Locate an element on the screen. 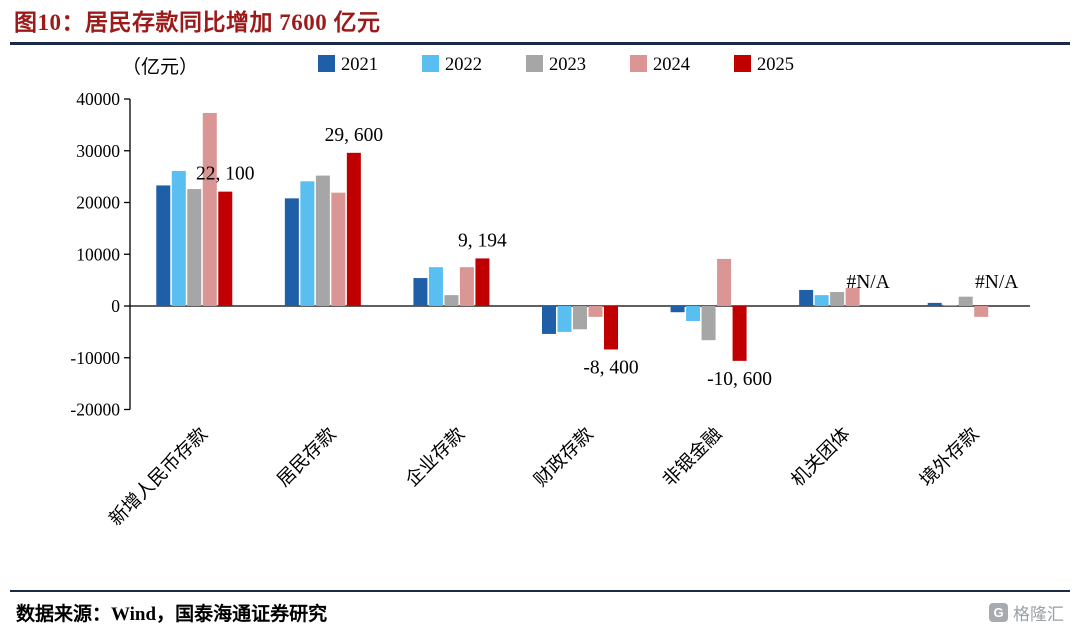 This screenshot has height=643, width=1080. unit-label: （亿元） is located at coordinates (160, 67).